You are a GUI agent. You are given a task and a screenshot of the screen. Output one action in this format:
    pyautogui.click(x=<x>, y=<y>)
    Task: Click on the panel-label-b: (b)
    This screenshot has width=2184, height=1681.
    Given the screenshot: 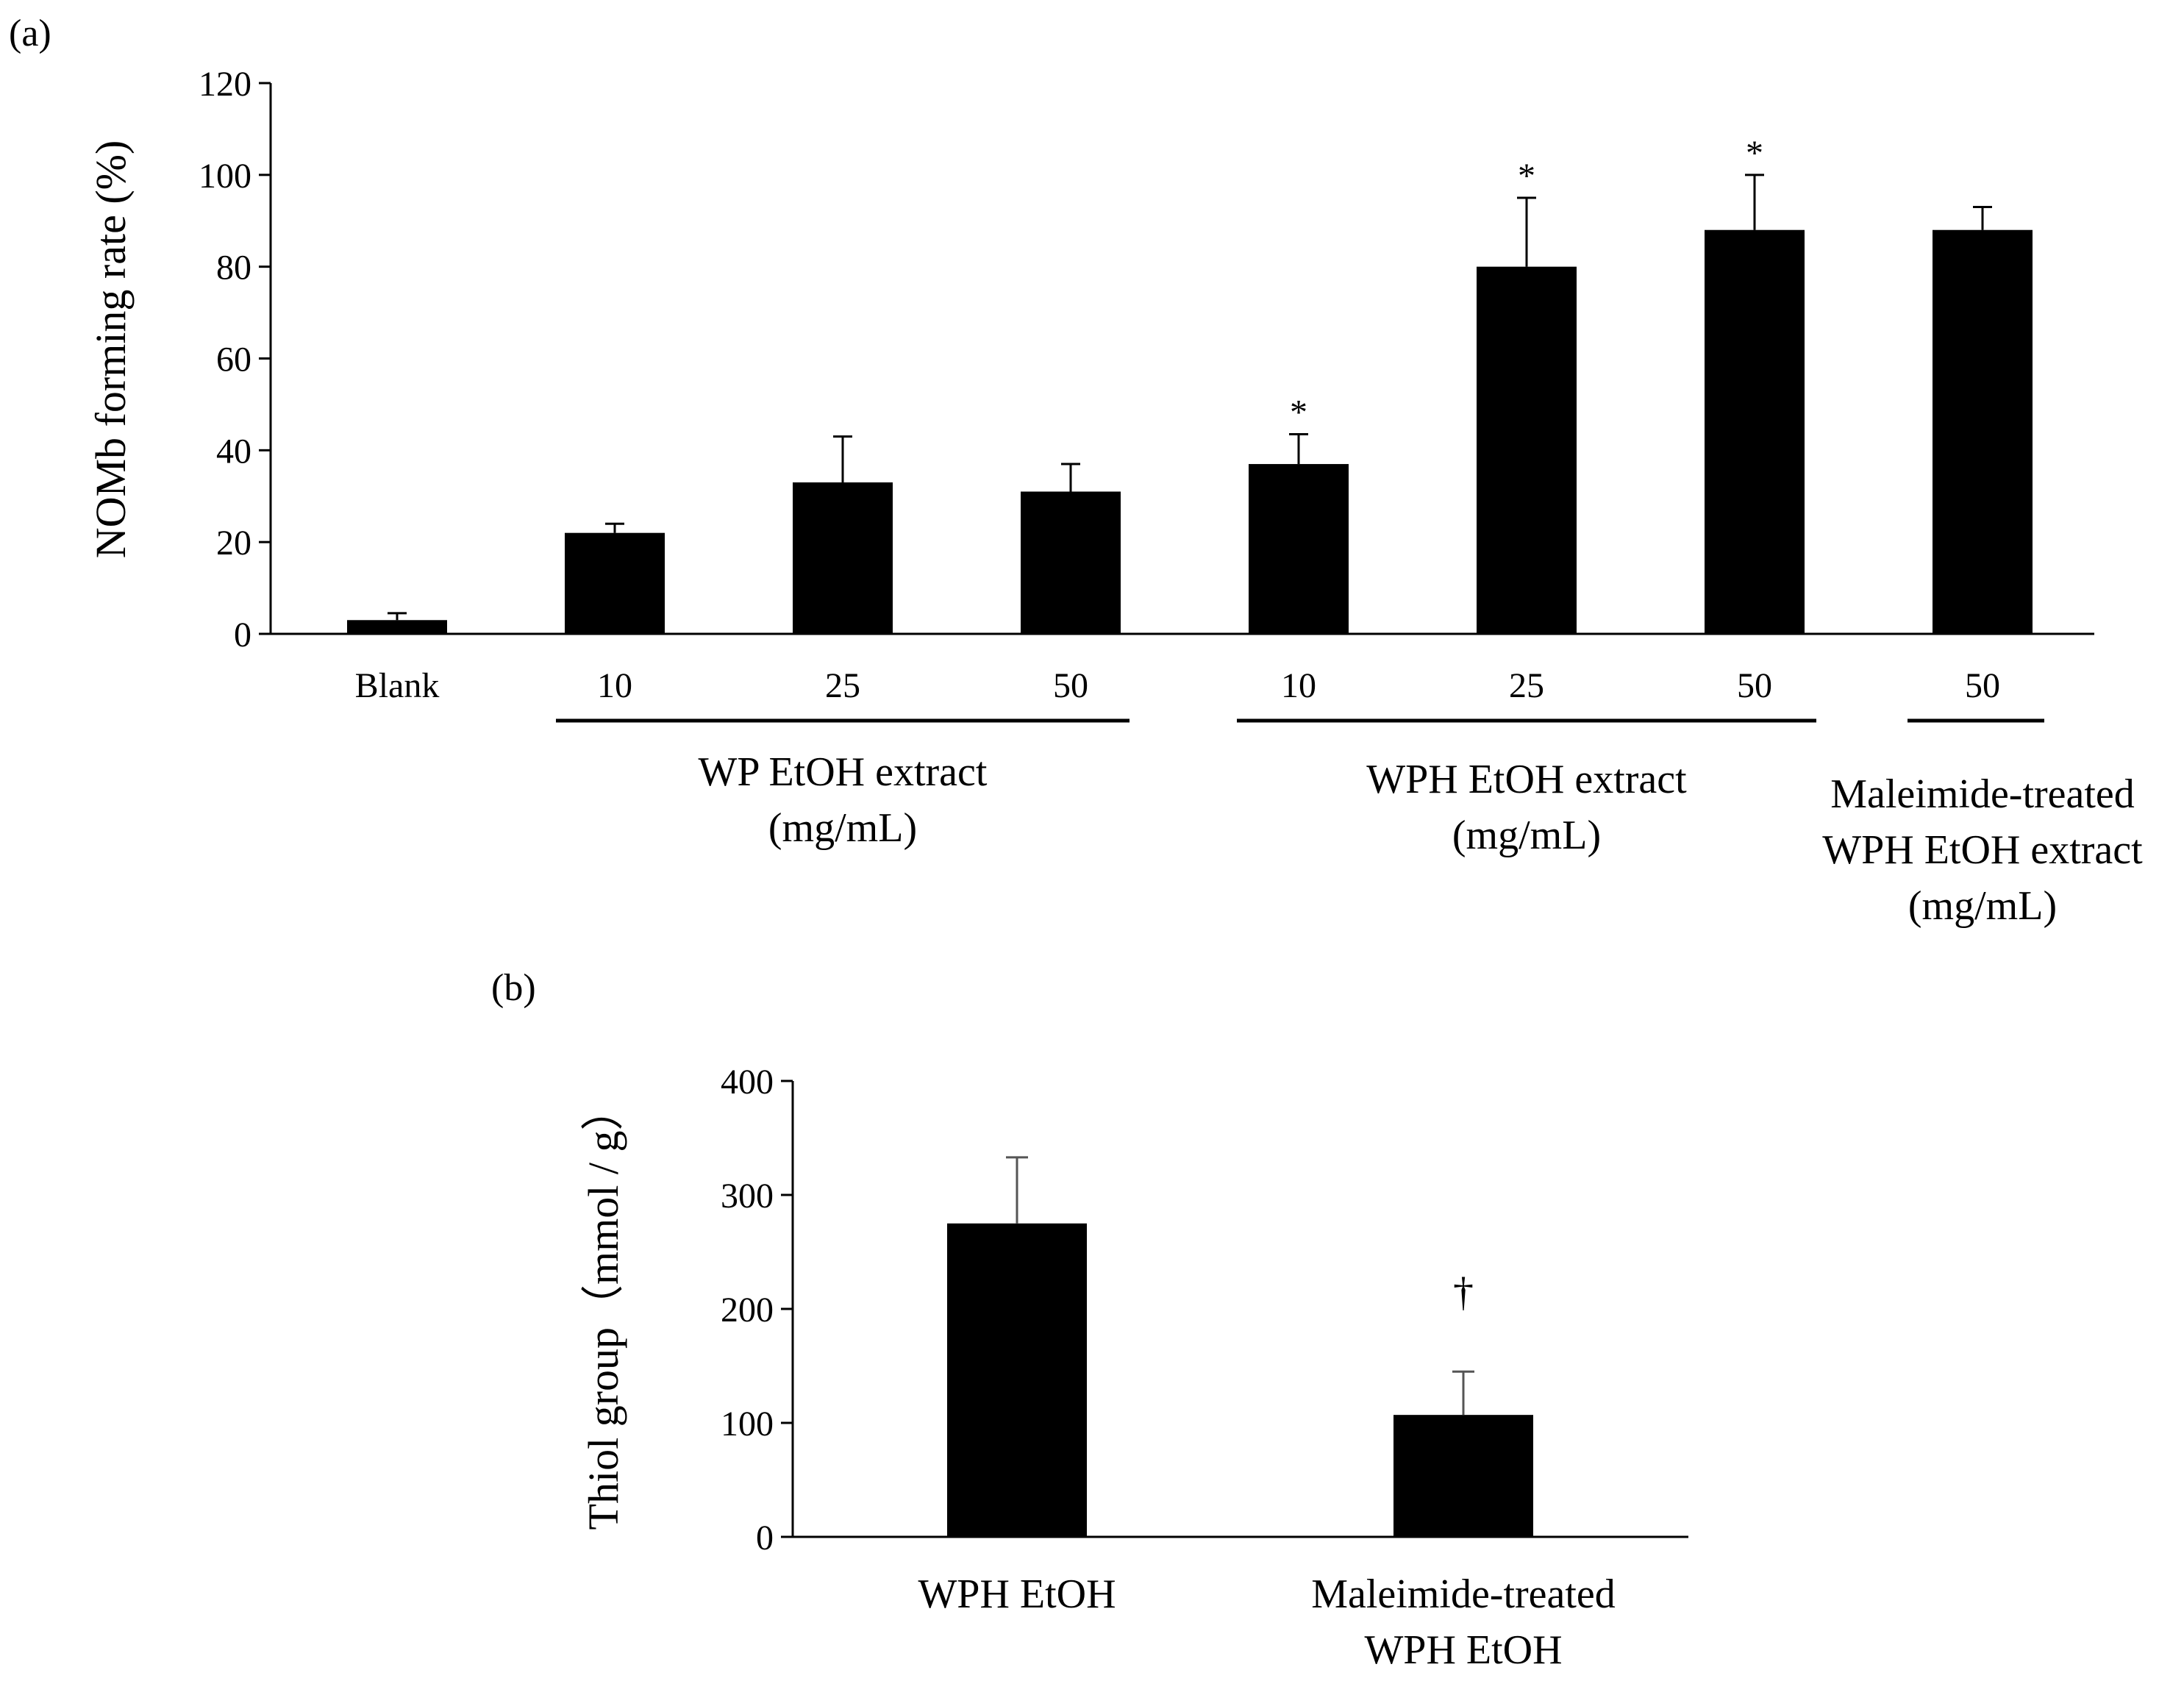 What is the action you would take?
    pyautogui.click(x=513, y=988)
    